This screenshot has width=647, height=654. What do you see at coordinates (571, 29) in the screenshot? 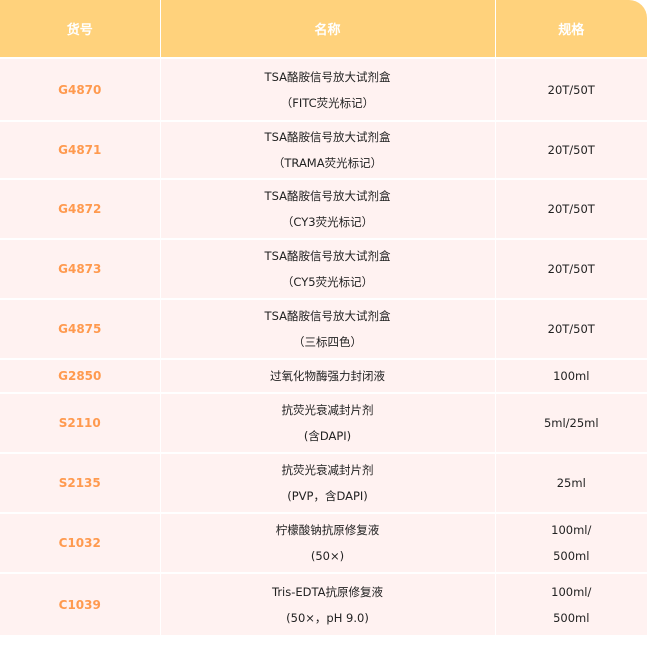
I see `header-spec: 规格` at bounding box center [571, 29].